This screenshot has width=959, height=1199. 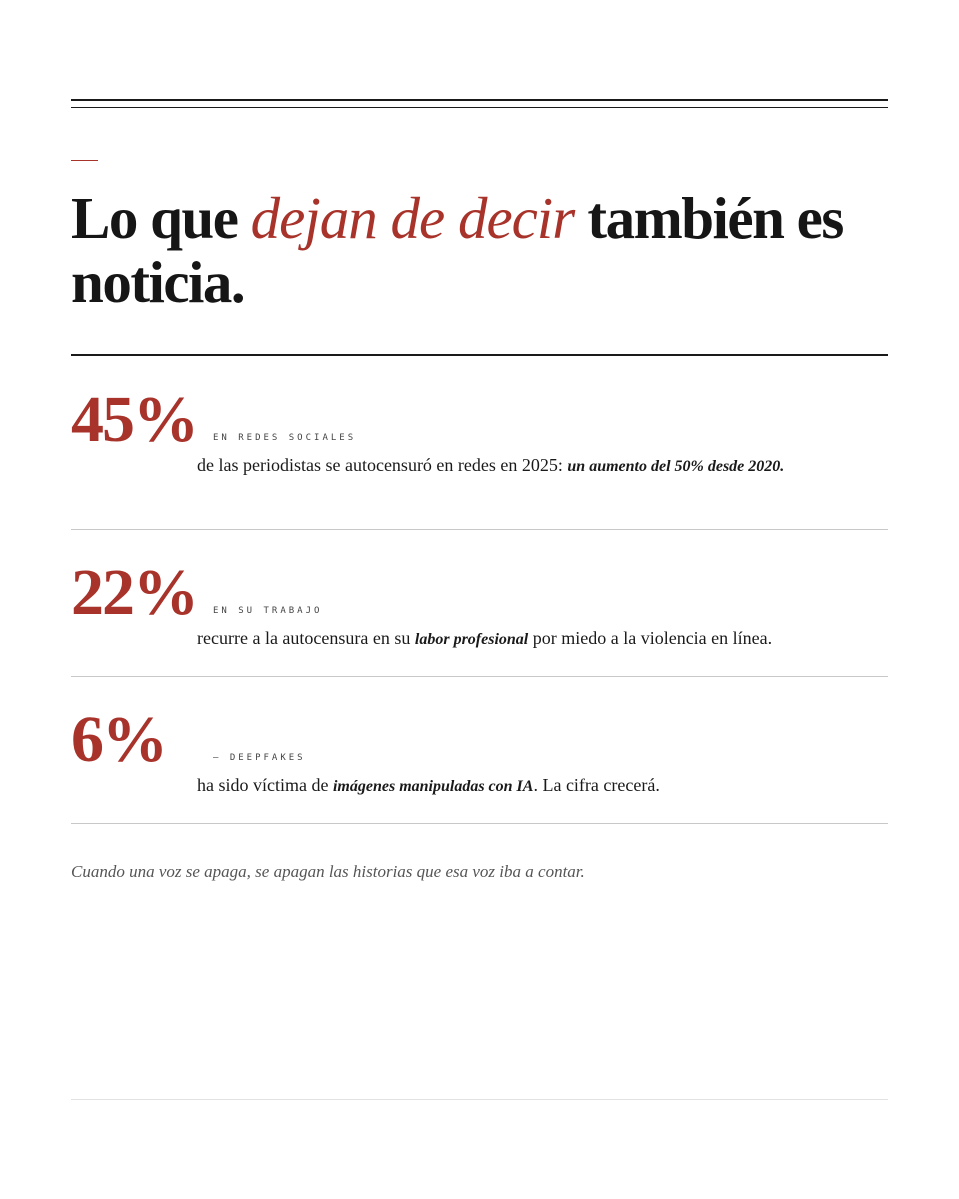 What do you see at coordinates (479, 1099) in the screenshot?
I see `bottom-rule` at bounding box center [479, 1099].